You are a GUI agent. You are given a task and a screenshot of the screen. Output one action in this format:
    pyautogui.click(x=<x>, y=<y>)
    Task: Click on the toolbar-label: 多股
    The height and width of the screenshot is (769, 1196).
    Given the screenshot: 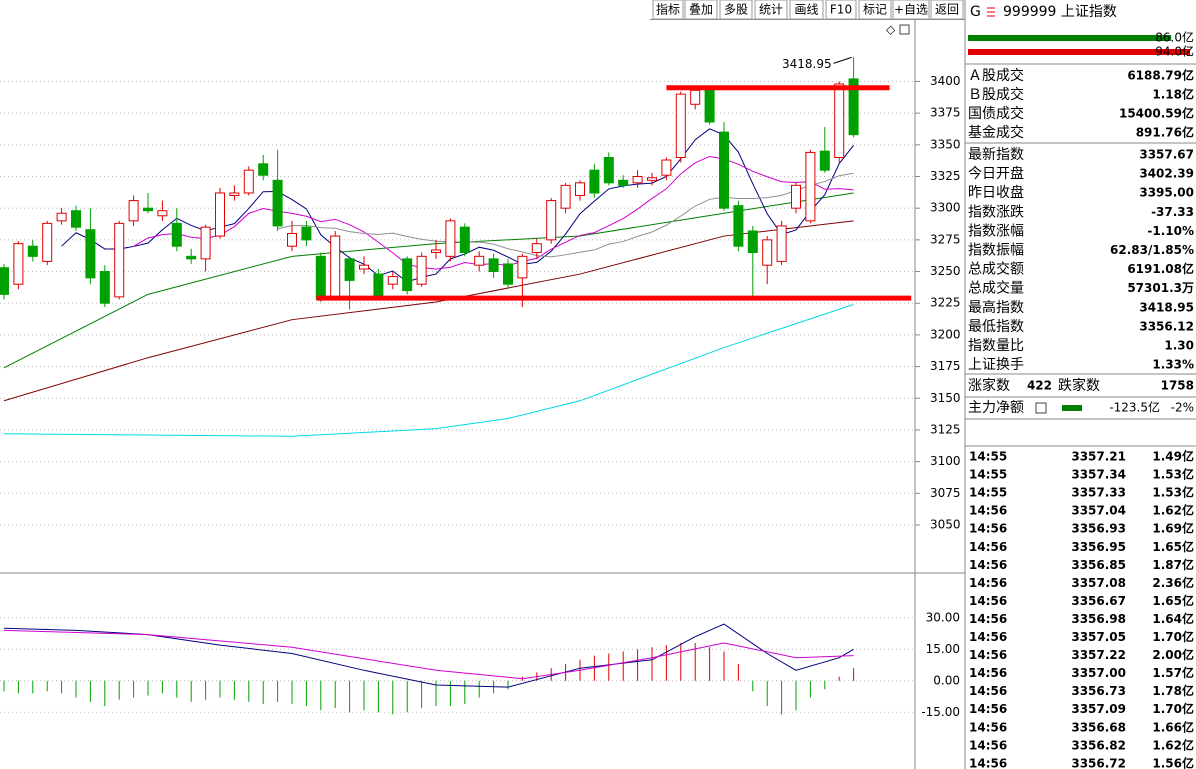 What is the action you would take?
    pyautogui.click(x=736, y=10)
    